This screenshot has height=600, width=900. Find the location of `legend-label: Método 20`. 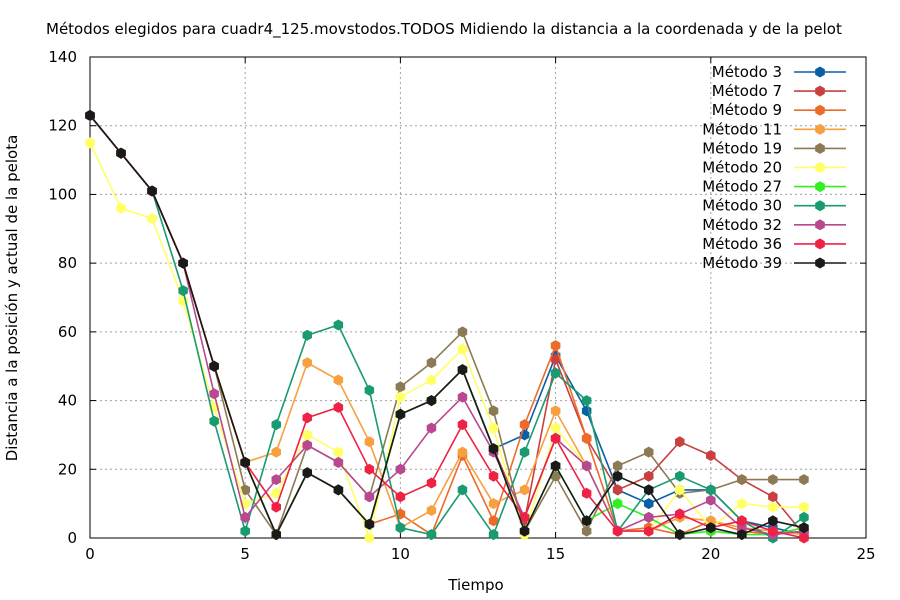

legend-label: Método 20 is located at coordinates (742, 168).